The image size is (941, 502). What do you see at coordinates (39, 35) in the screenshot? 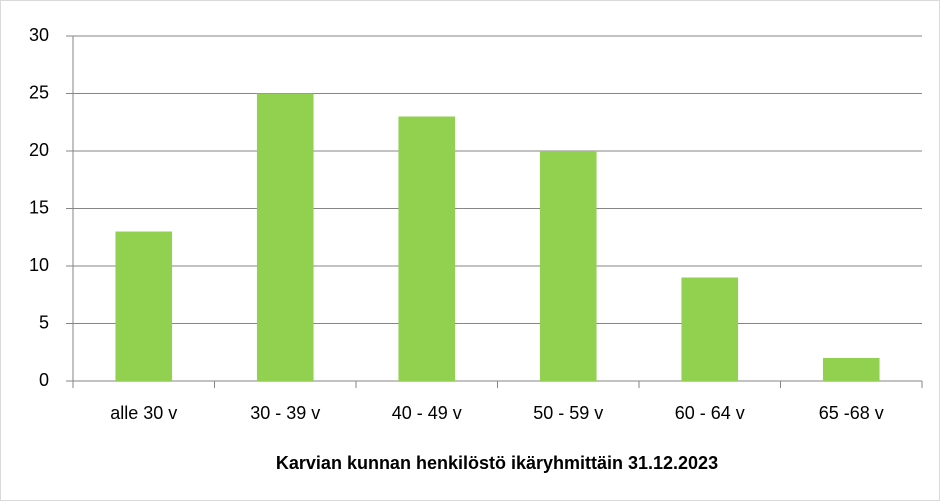
I see `y-tick-label: 30` at bounding box center [39, 35].